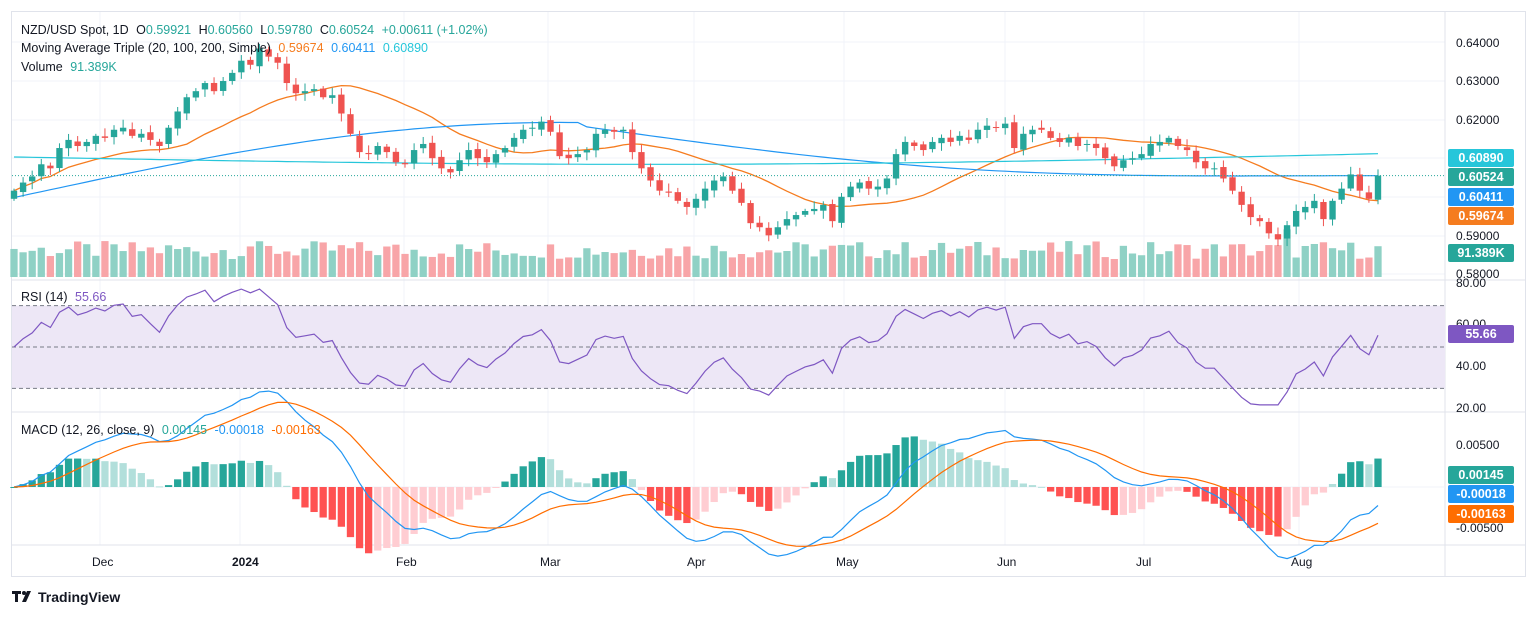 The height and width of the screenshot is (618, 1536). I want to click on rsi-badge: 55.66, so click(1481, 334).